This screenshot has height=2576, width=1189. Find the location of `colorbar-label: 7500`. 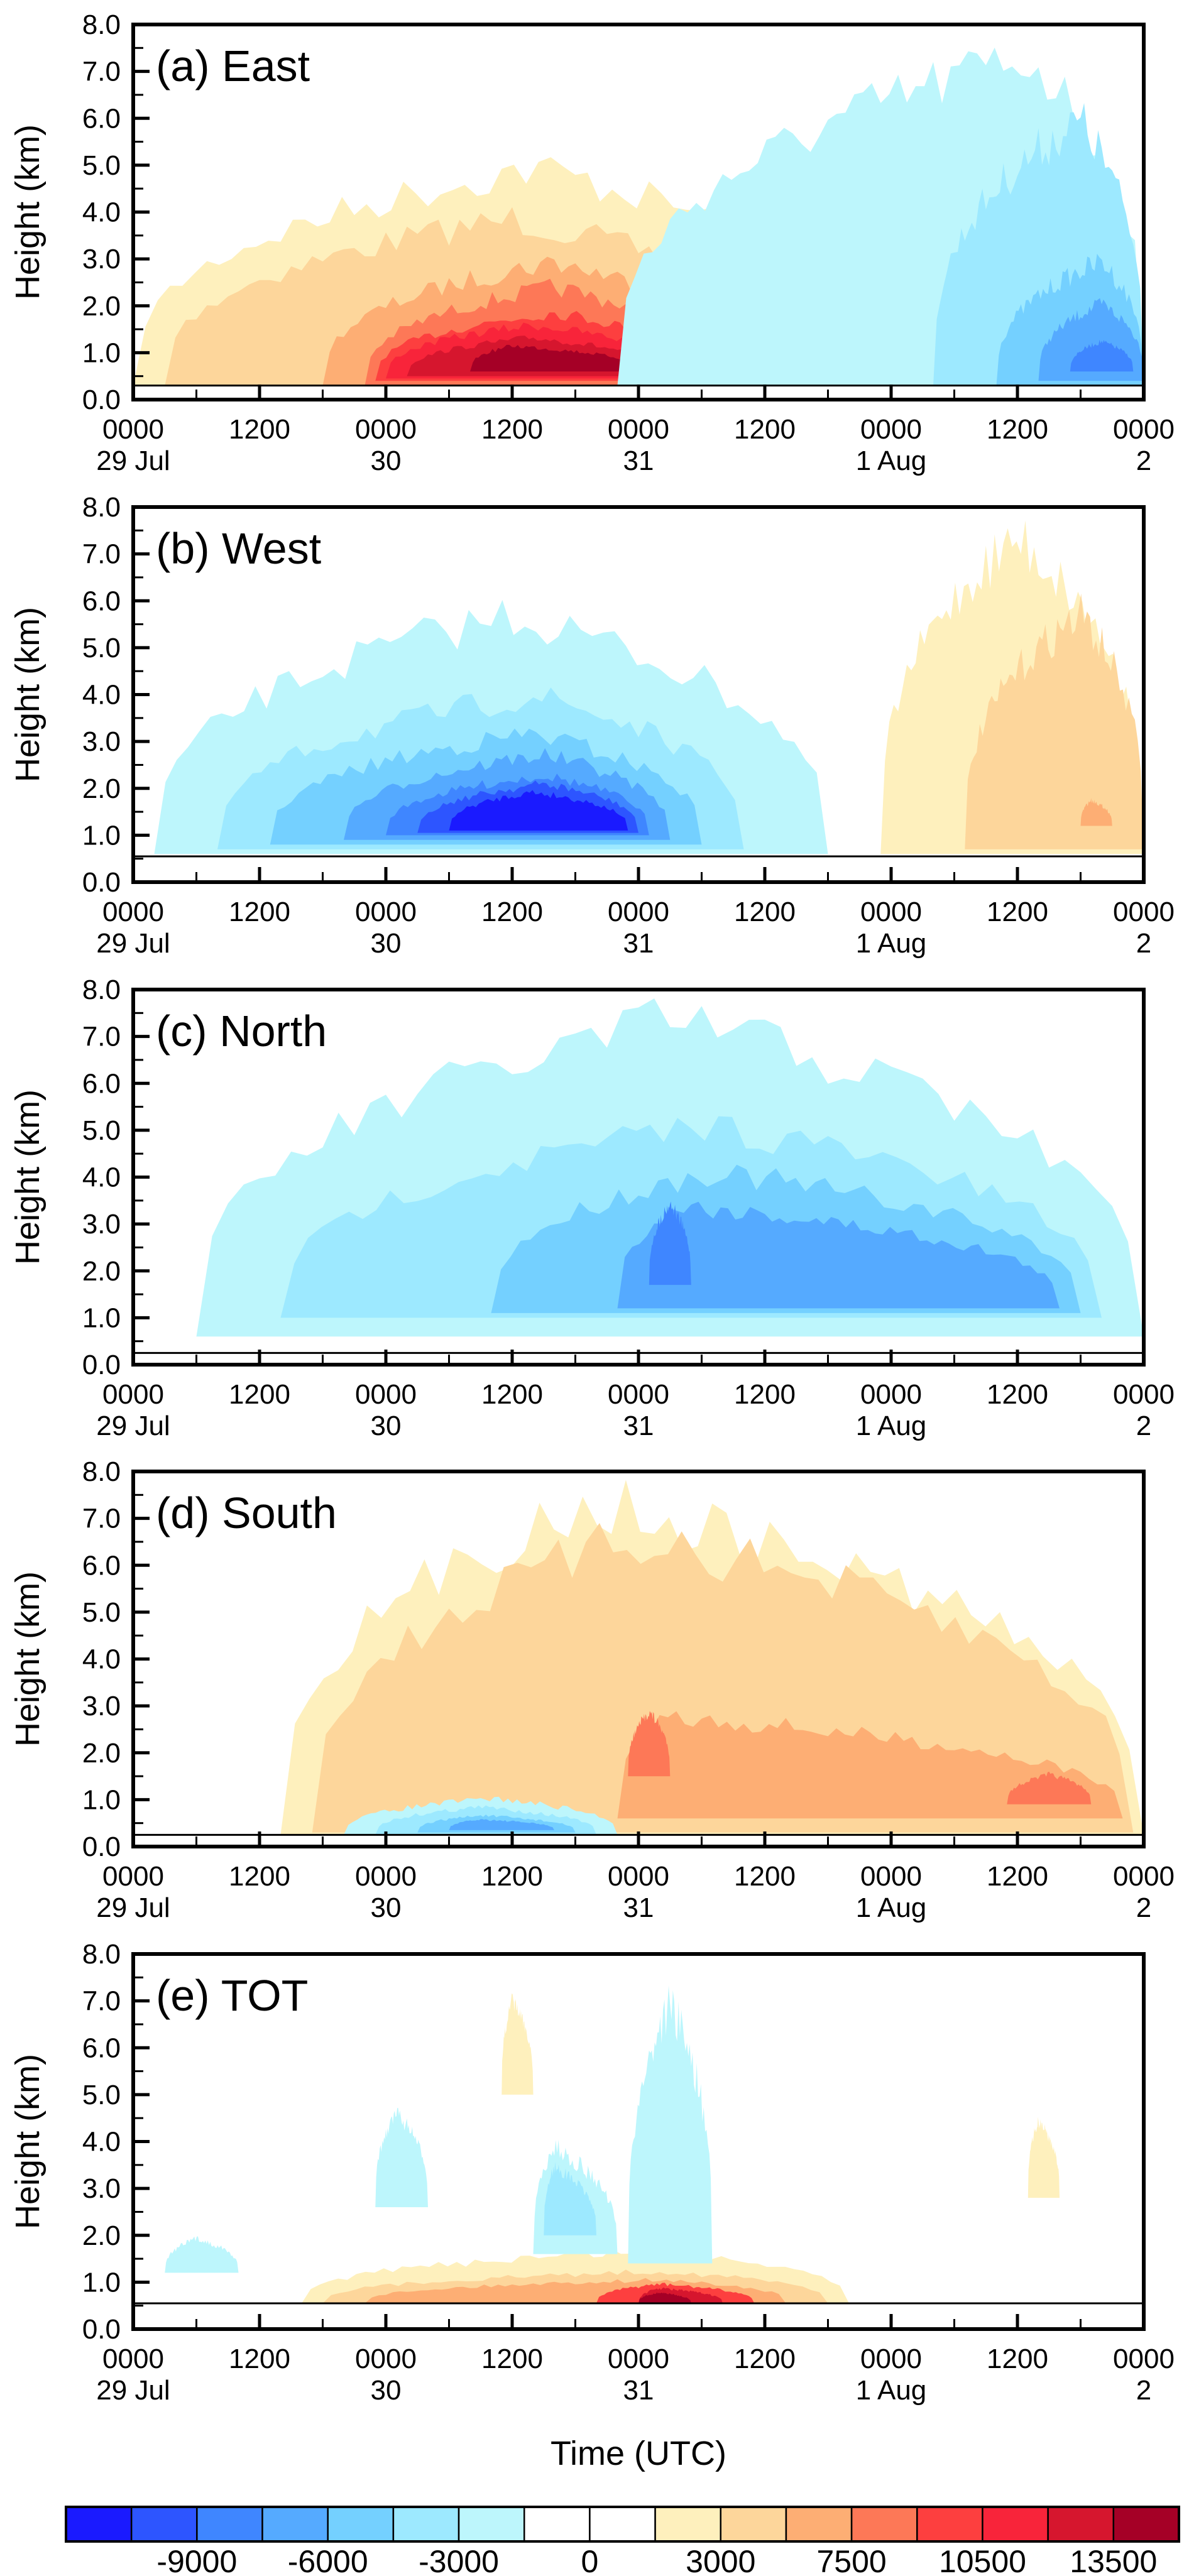

colorbar-label: 7500 is located at coordinates (852, 2560).